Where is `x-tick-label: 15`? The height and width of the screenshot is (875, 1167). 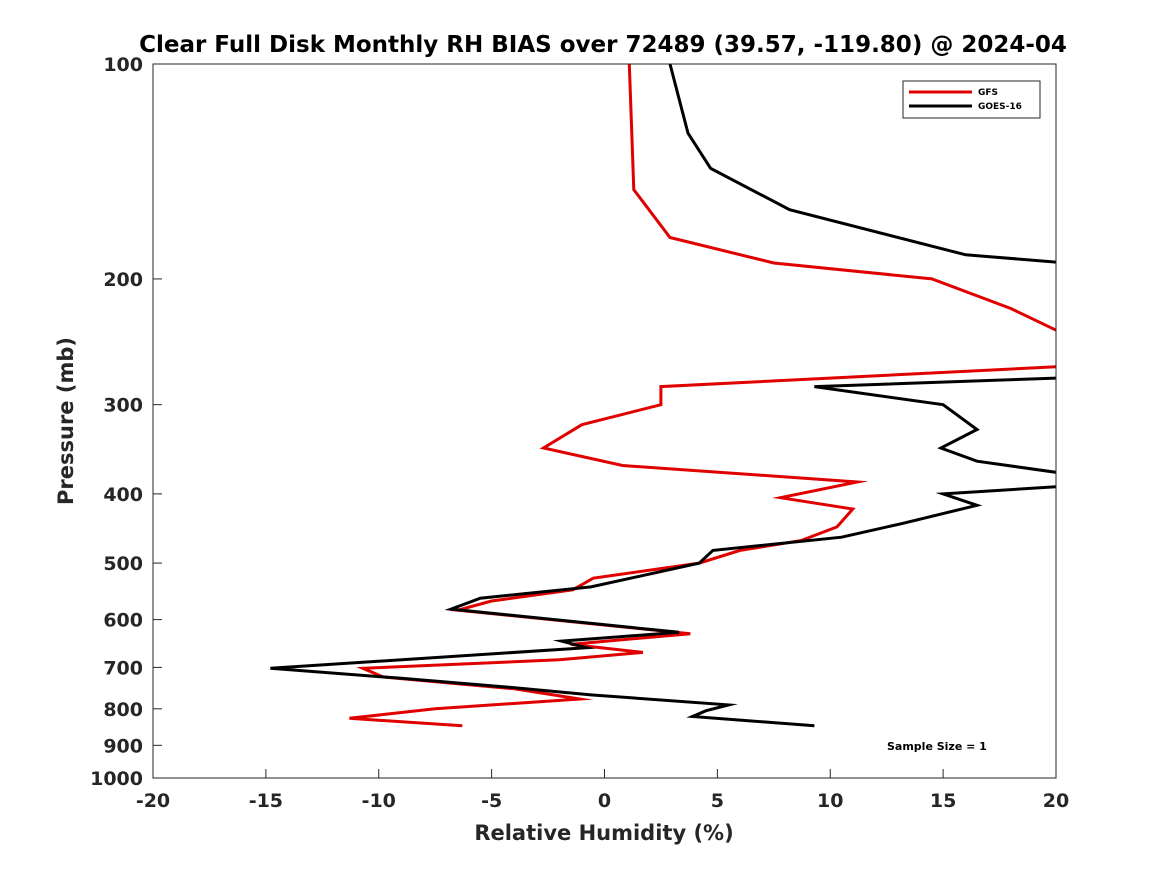
x-tick-label: 15 is located at coordinates (943, 801).